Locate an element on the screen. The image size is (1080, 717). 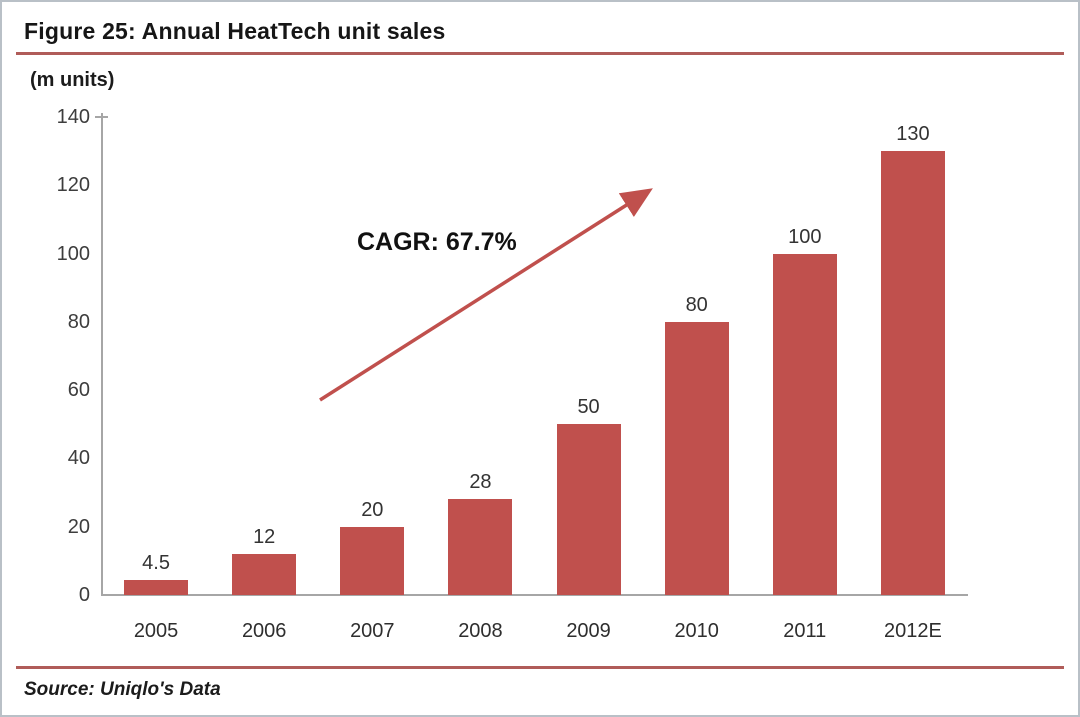
x-axis-category-labels: 2005 2006 2007 2008 2009 2010 2011 2012E is located at coordinates (534, 631).